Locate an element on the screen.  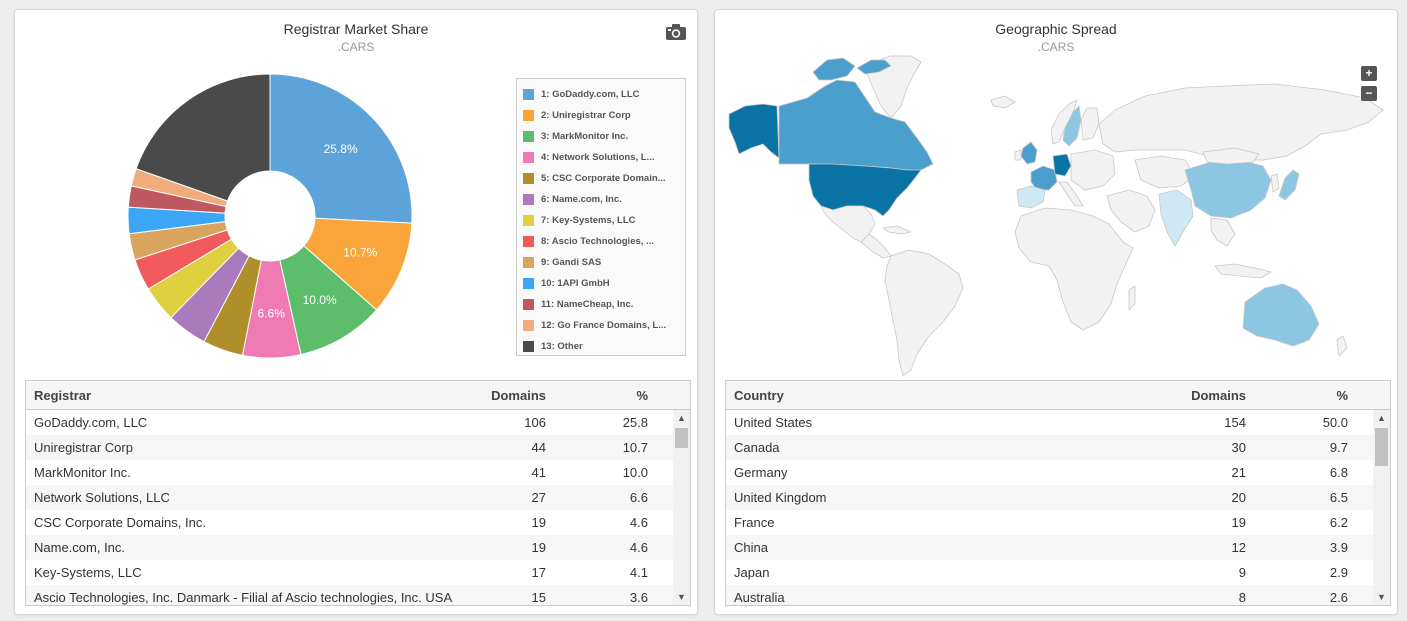
row-domains: 154 is located at coordinates (1235, 422).